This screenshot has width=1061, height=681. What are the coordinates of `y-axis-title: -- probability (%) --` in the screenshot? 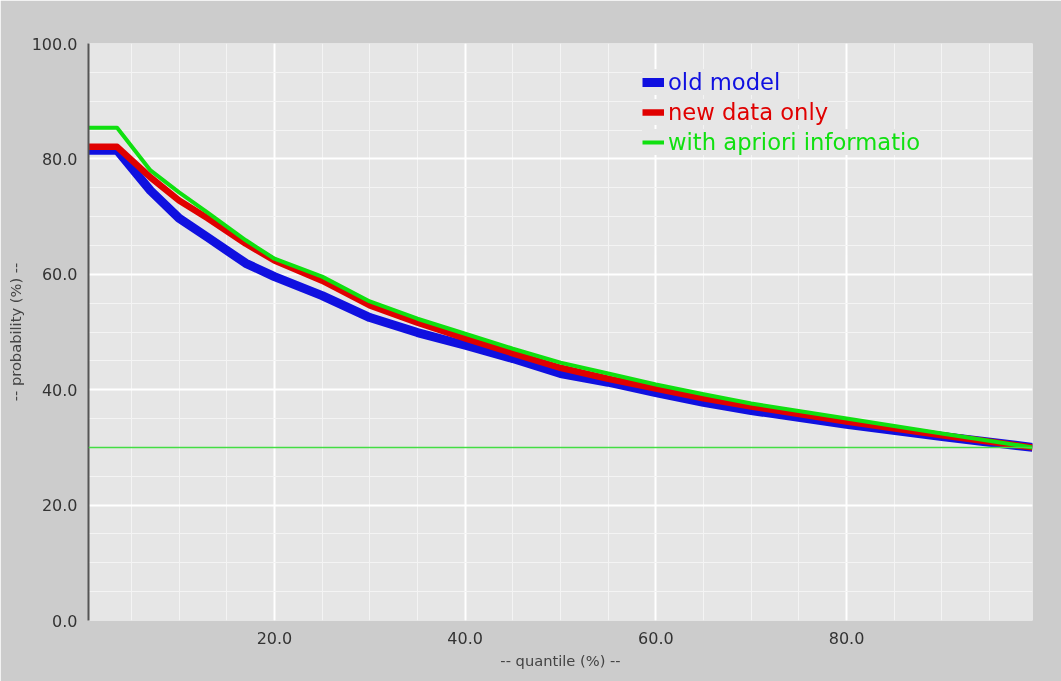 It's located at (15, 332).